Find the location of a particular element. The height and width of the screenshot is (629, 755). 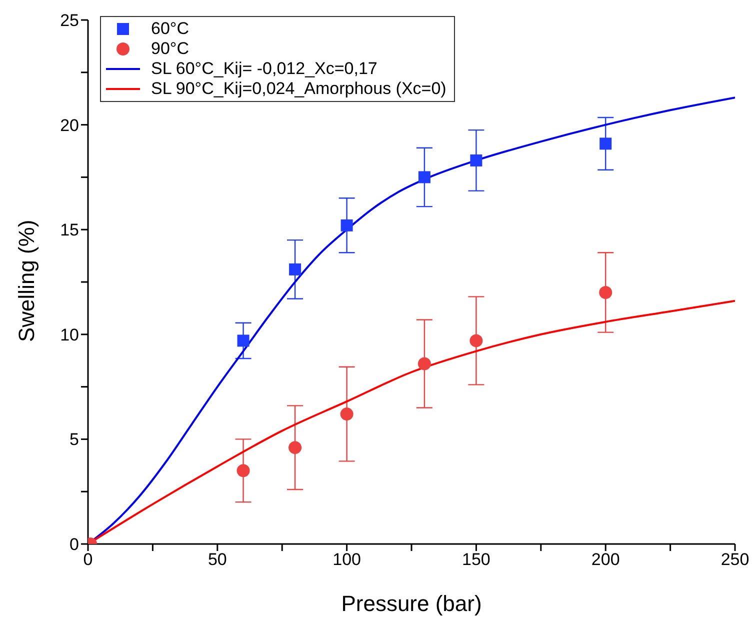

y-tick-label: 15 is located at coordinates (69, 230).